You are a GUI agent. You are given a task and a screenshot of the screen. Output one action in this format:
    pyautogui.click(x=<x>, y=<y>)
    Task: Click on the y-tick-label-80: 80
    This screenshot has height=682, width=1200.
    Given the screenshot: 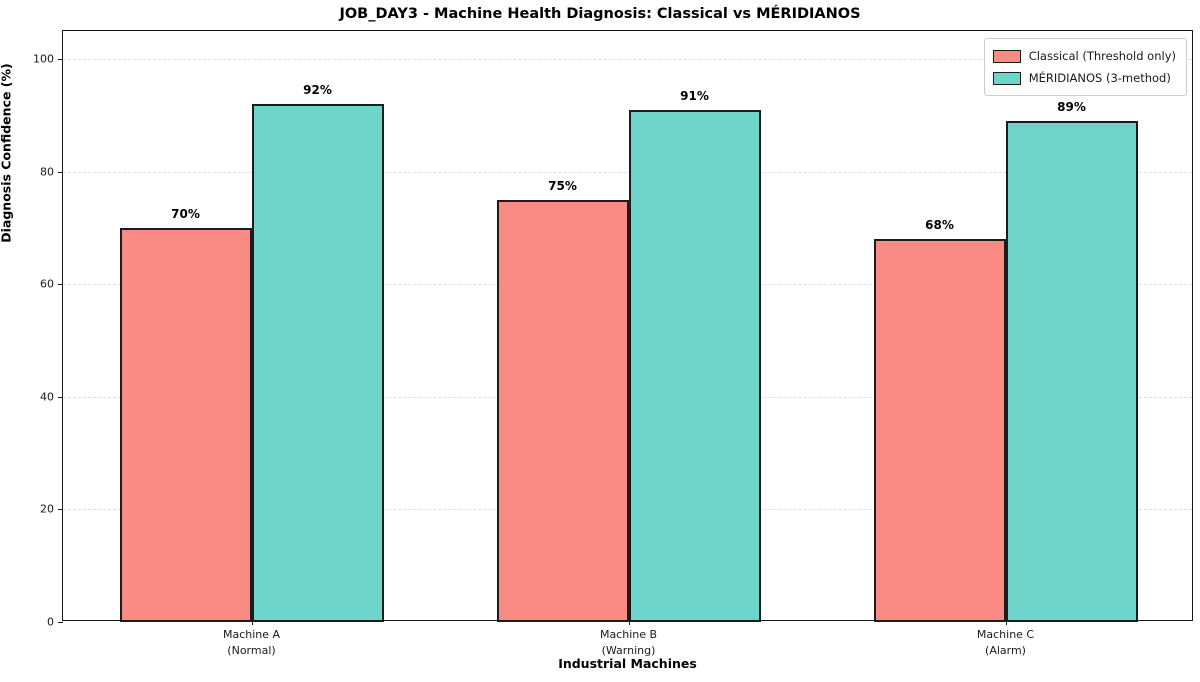 What is the action you would take?
    pyautogui.click(x=47, y=172)
    